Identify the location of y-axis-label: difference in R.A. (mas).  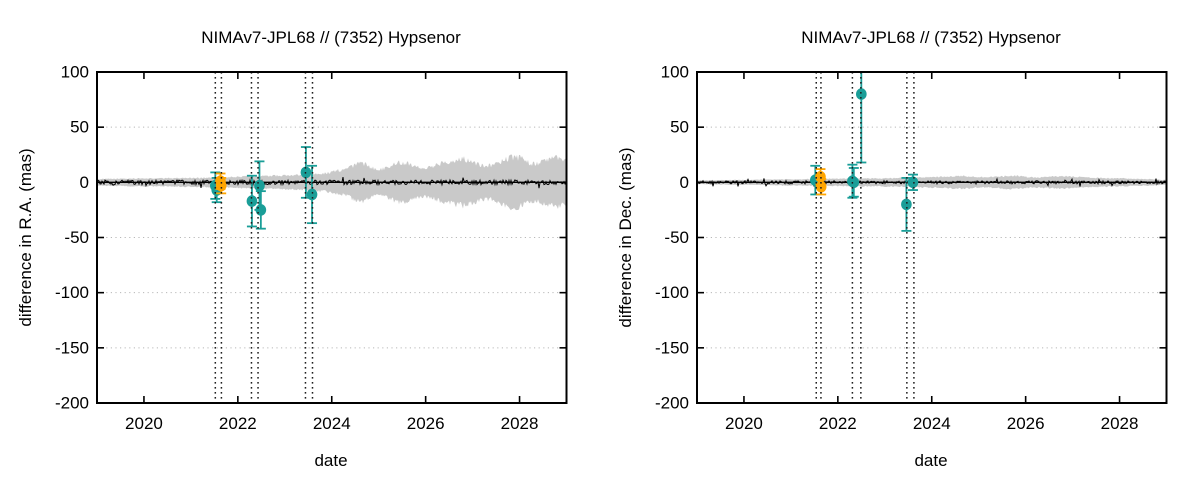
(25, 237).